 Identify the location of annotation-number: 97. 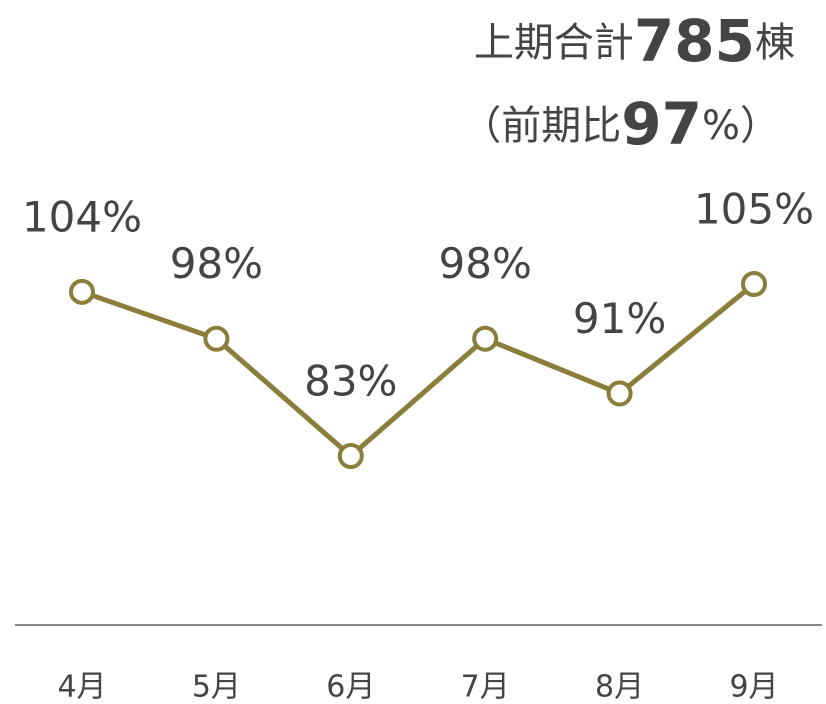
(661, 124).